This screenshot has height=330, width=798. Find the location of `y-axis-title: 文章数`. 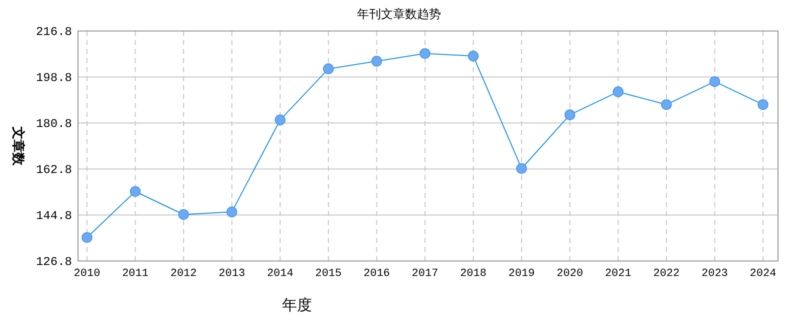

y-axis-title: 文章数 is located at coordinates (18, 146).